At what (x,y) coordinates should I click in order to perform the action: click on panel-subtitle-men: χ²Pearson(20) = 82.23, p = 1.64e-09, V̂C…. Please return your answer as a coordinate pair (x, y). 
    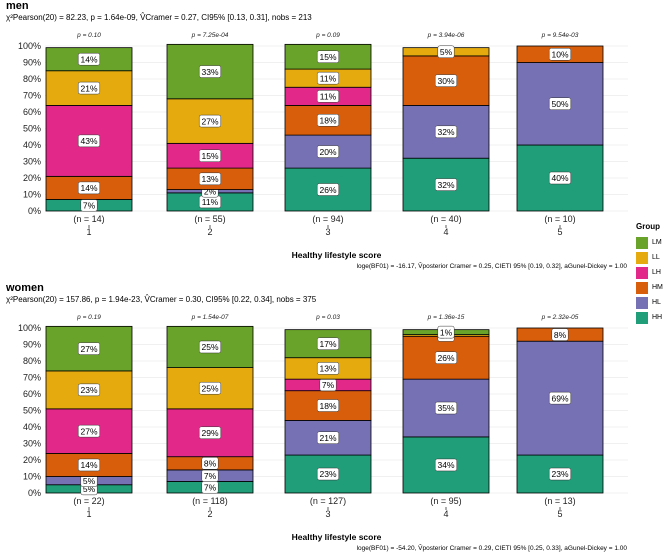
    Looking at the image, I should click on (159, 17).